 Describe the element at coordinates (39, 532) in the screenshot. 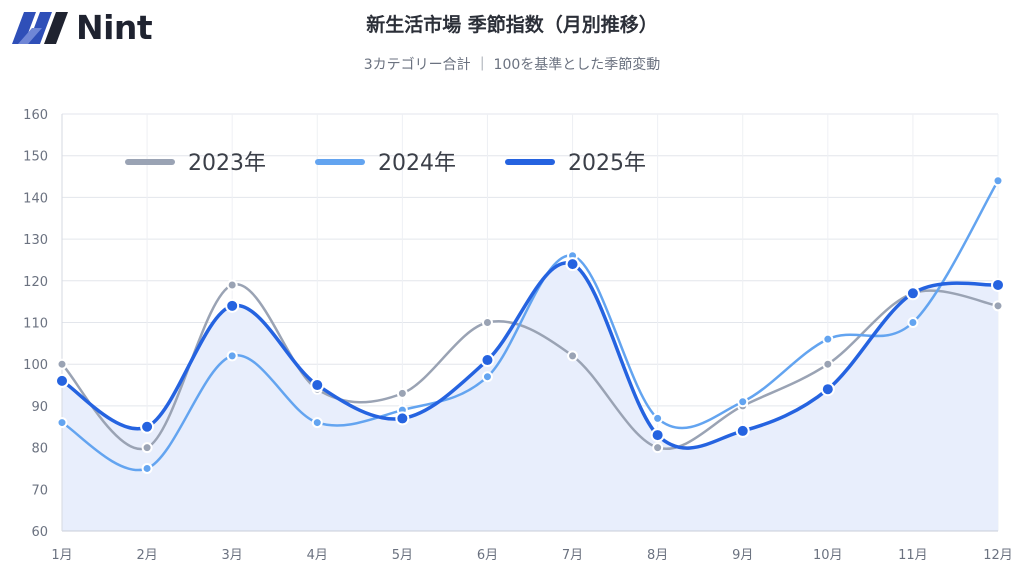

I see `y-tick-label: 60` at that location.